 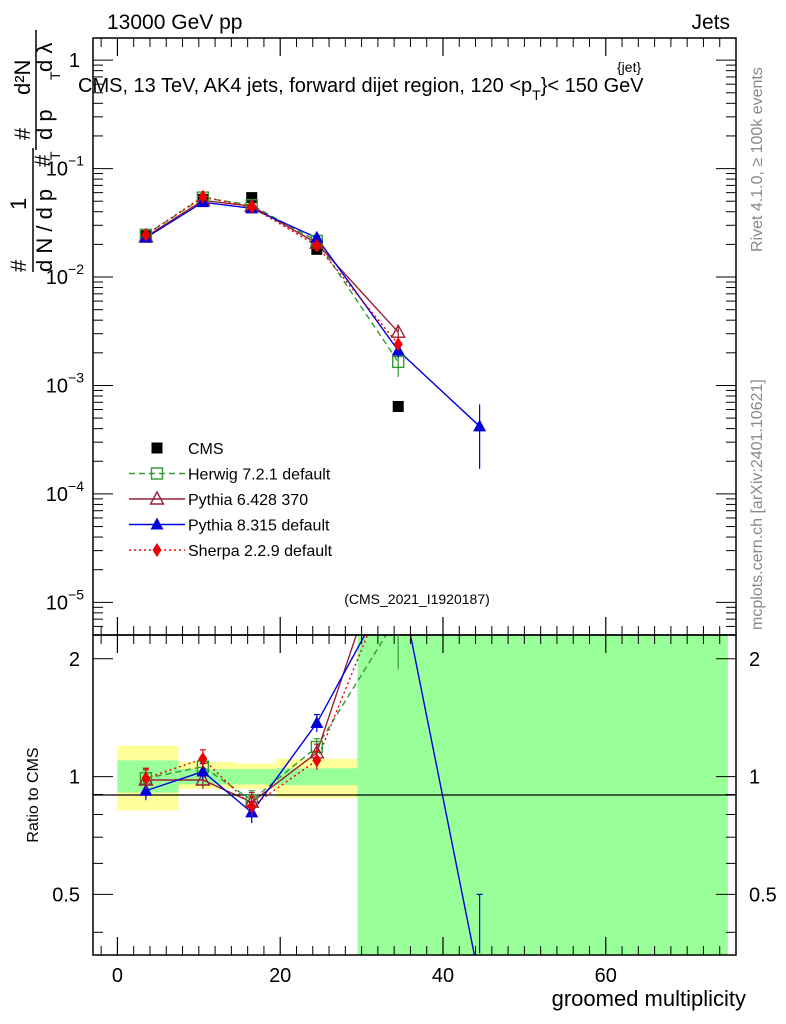 I want to click on main-series-markers, so click(x=312, y=329).